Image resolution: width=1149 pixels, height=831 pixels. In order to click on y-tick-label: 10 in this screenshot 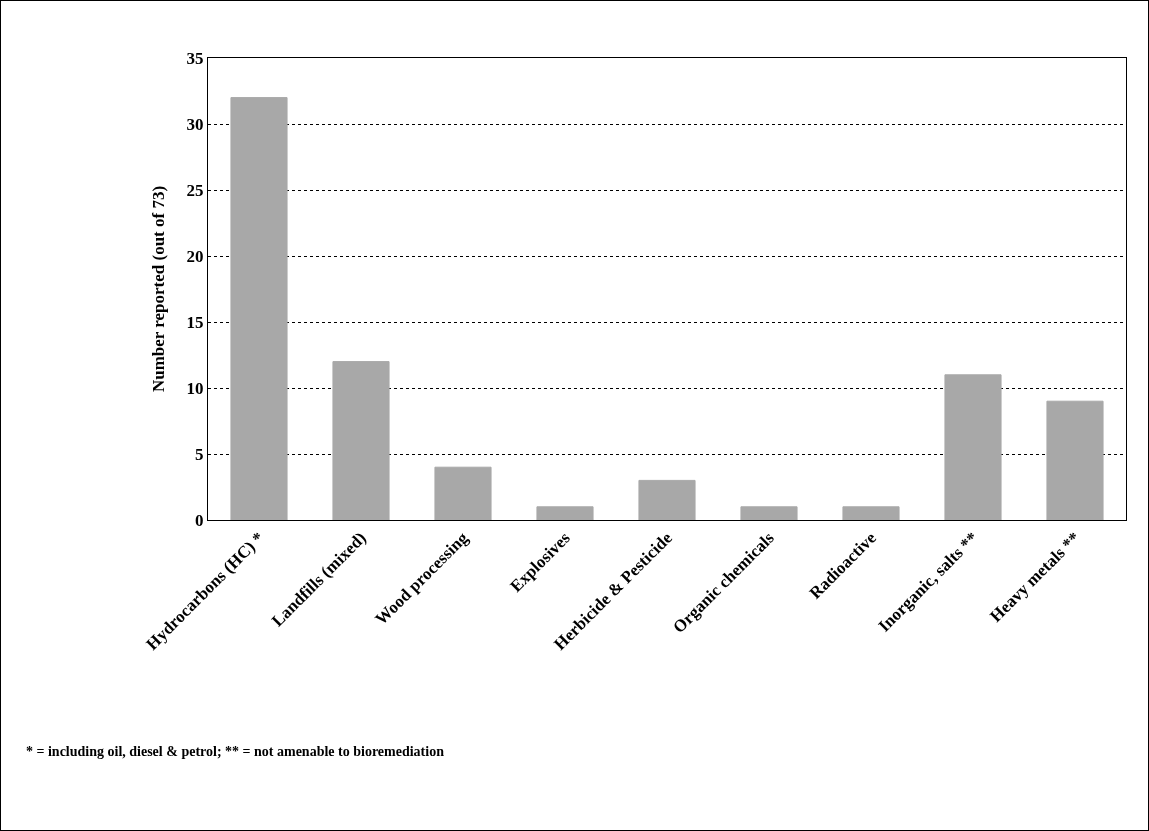, I will do `click(195, 388)`.